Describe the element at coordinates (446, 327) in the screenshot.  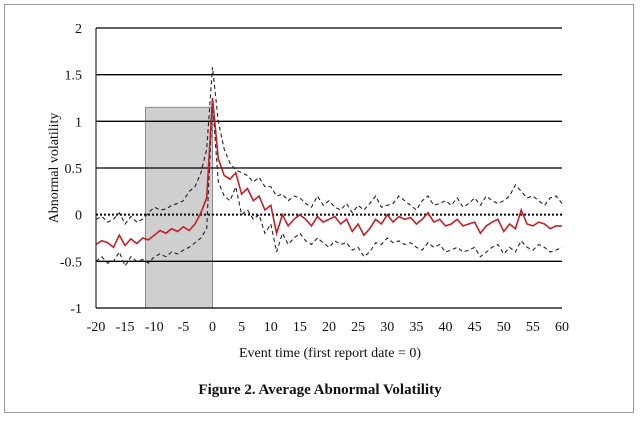
I see `x-tick-label: 40` at that location.